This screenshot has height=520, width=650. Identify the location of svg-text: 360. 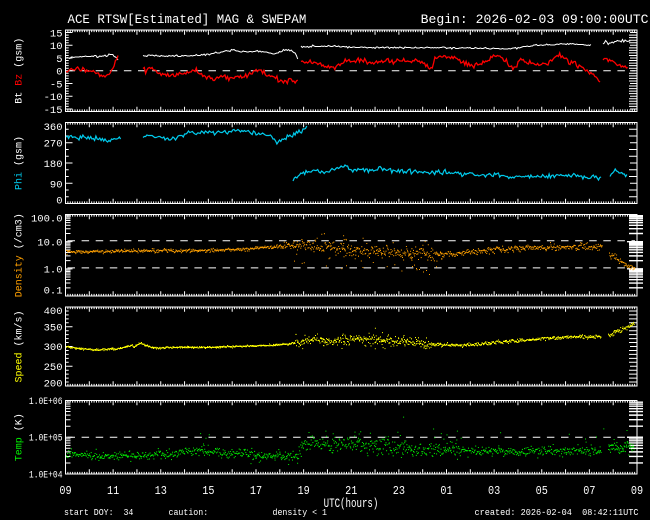
(53, 128).